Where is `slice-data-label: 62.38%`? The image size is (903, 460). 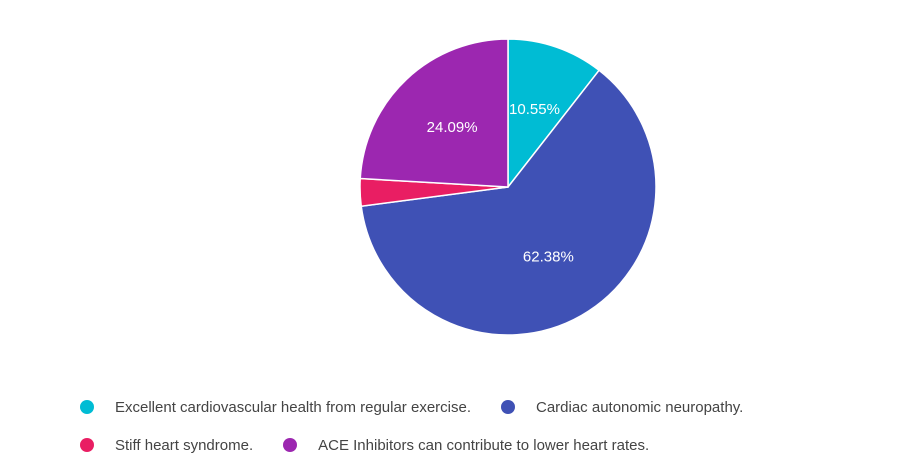
slice-data-label: 62.38% is located at coordinates (548, 257).